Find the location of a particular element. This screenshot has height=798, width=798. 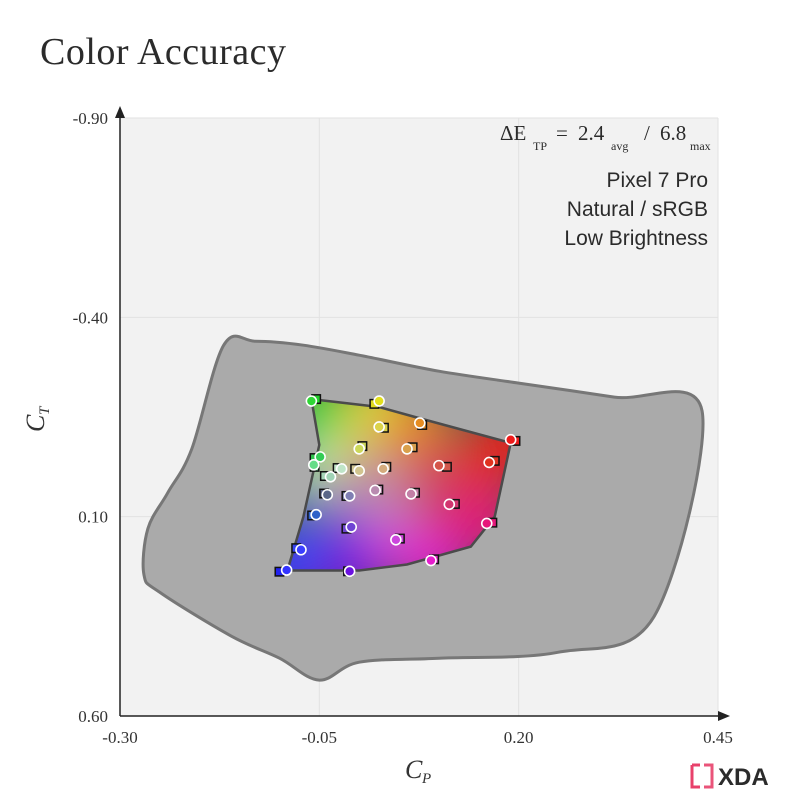

xda-logo: XDA is located at coordinates (729, 776).